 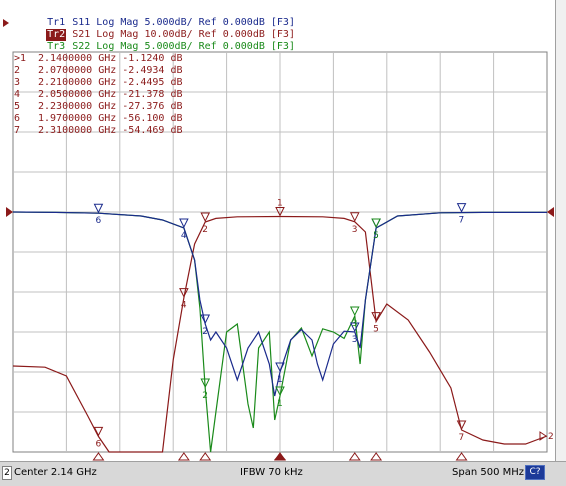 What do you see at coordinates (17, 82) in the screenshot?
I see `marker-table-id: 3` at bounding box center [17, 82].